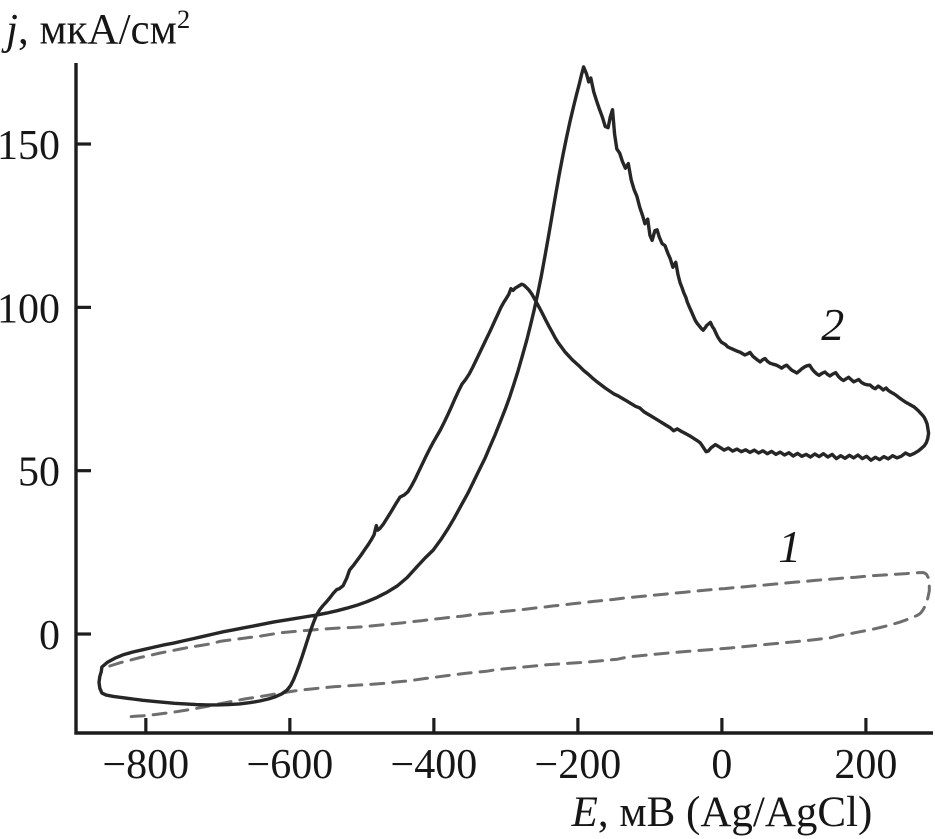  What do you see at coordinates (39, 473) in the screenshot?
I see `y-tick-label: 50` at bounding box center [39, 473].